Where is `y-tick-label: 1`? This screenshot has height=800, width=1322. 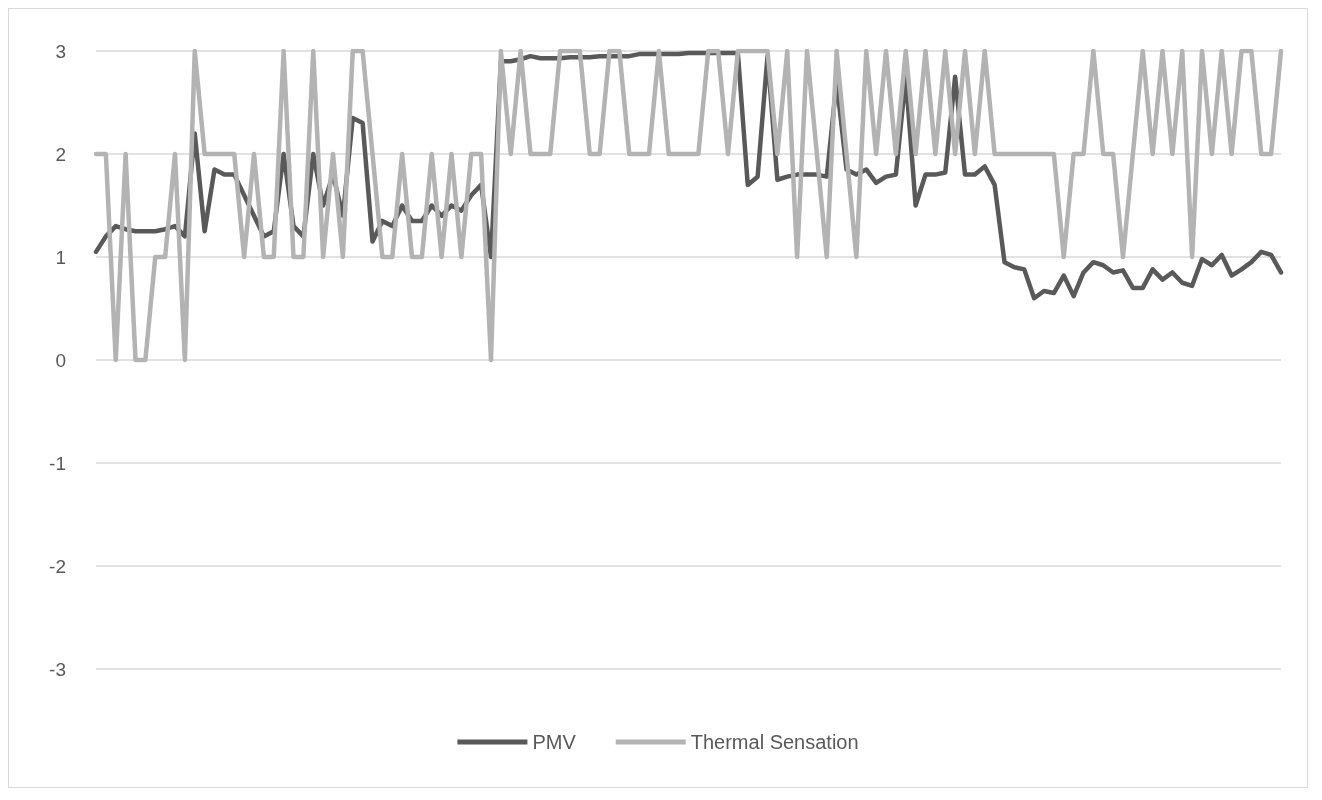
y-tick-label: 1 is located at coordinates (60, 257).